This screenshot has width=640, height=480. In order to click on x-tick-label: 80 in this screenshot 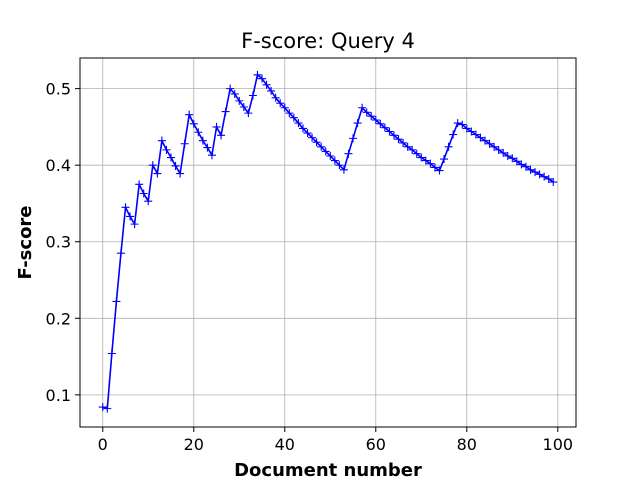, I will do `click(467, 444)`.